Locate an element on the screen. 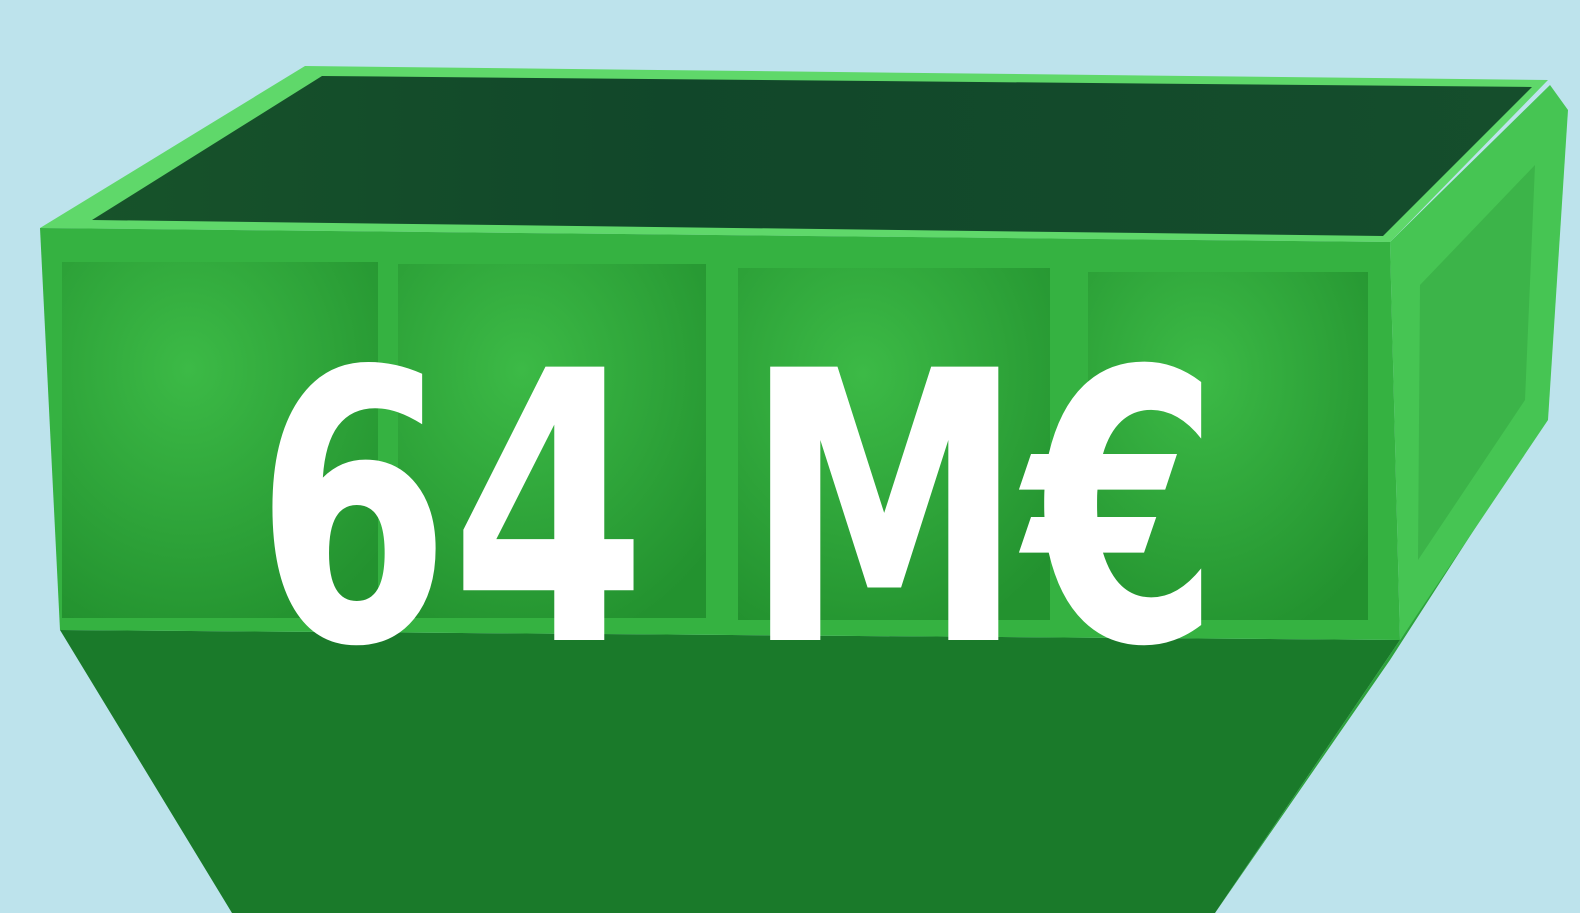  side-panel is located at coordinates (1476, 362).